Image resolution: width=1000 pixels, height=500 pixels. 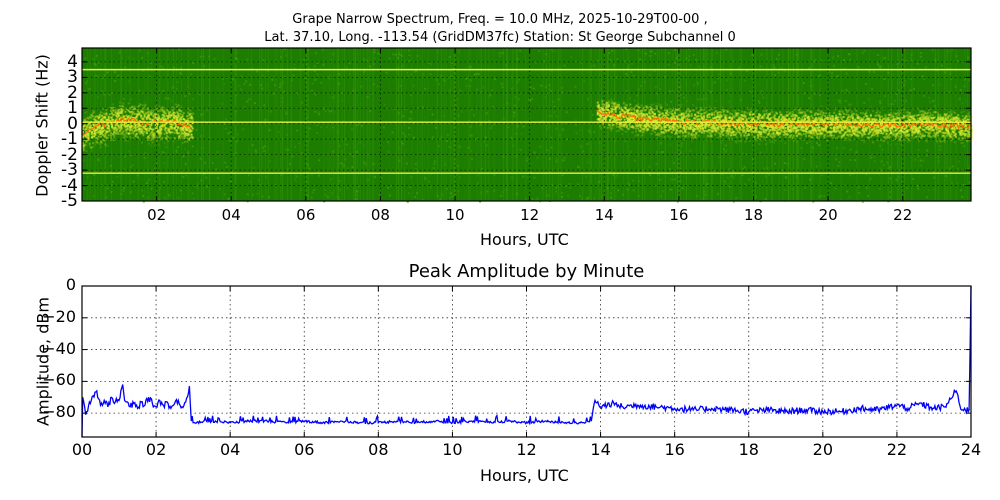 I want to click on amplitude-y-tick: −20, so click(x=59, y=316).